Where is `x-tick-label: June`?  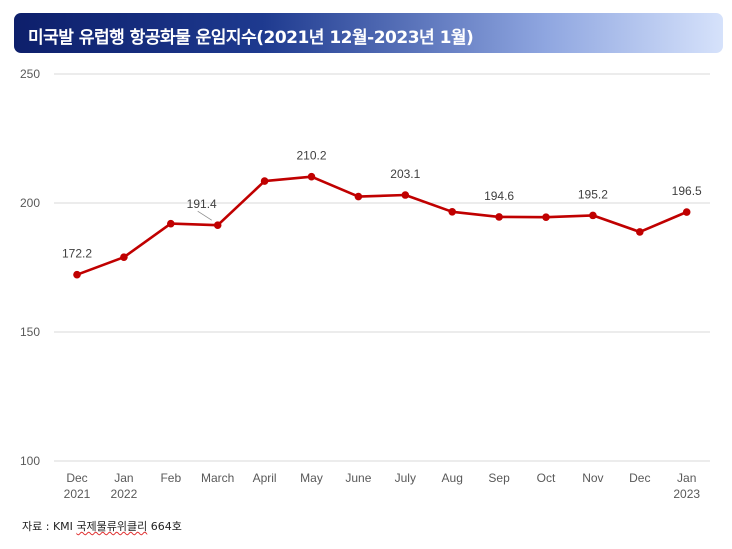
x-tick-label: June is located at coordinates (358, 478).